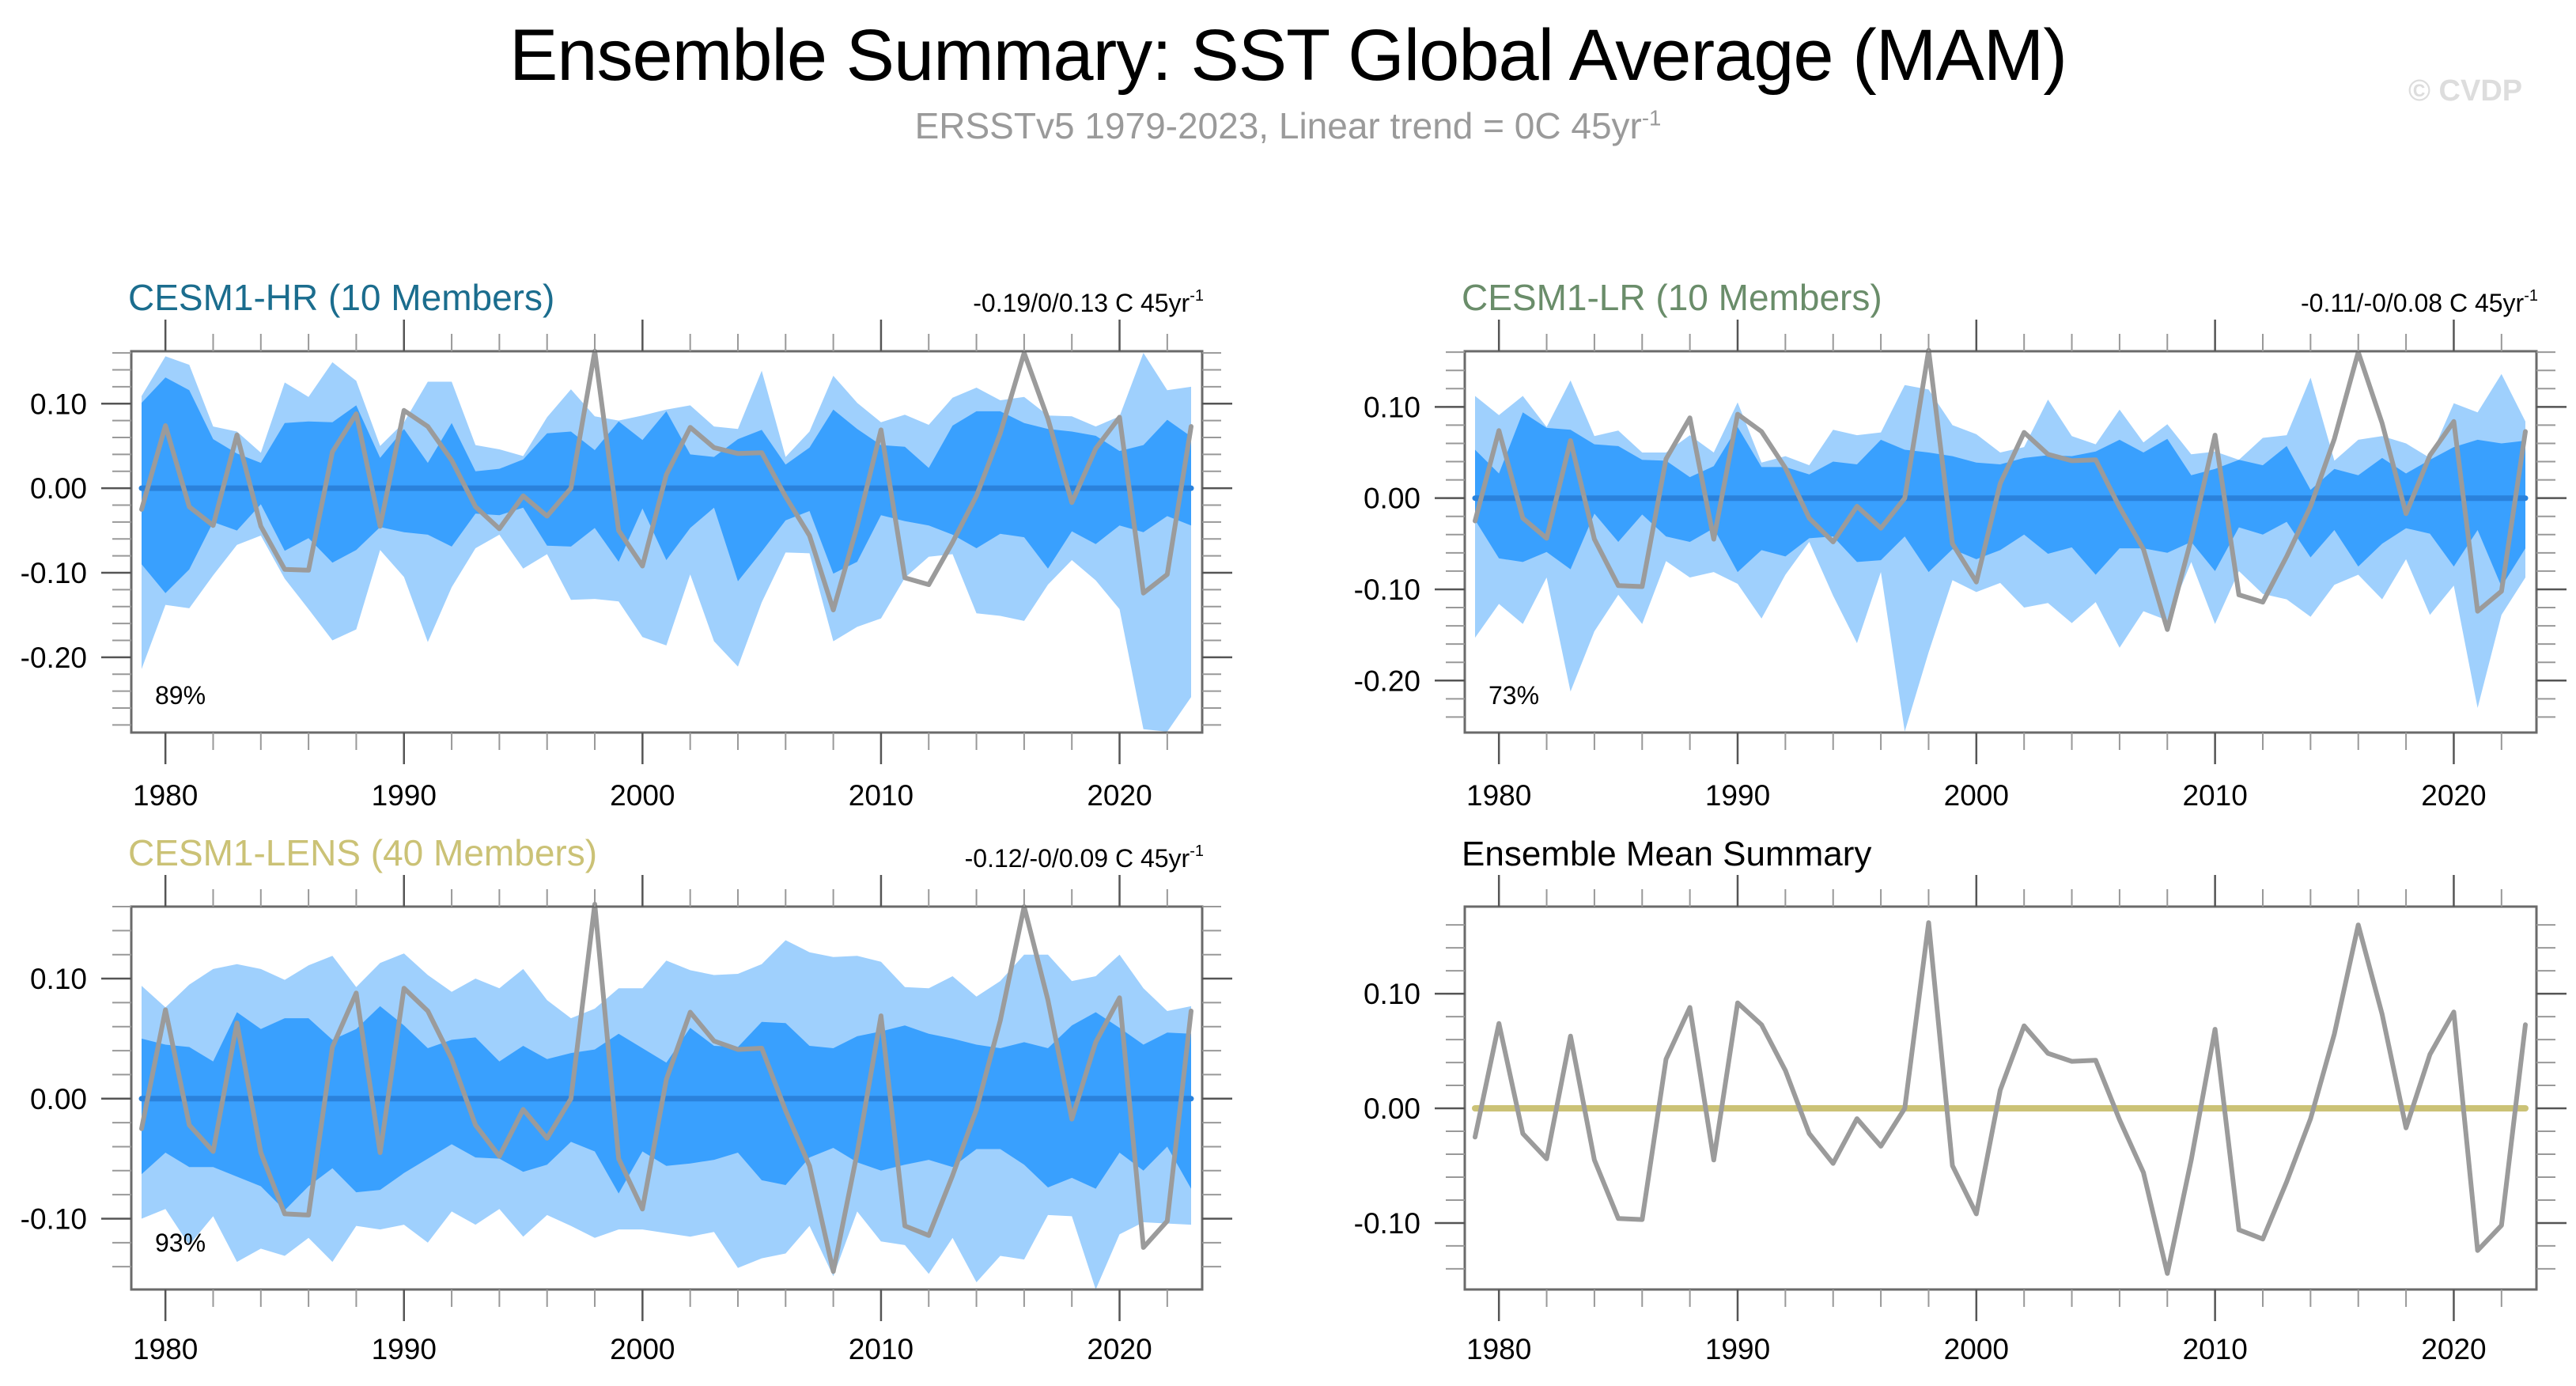 The width and height of the screenshot is (2576, 1386). What do you see at coordinates (1077, 859) in the screenshot?
I see `trend-value: -0.12/-0/0.09 C 45yr` at bounding box center [1077, 859].